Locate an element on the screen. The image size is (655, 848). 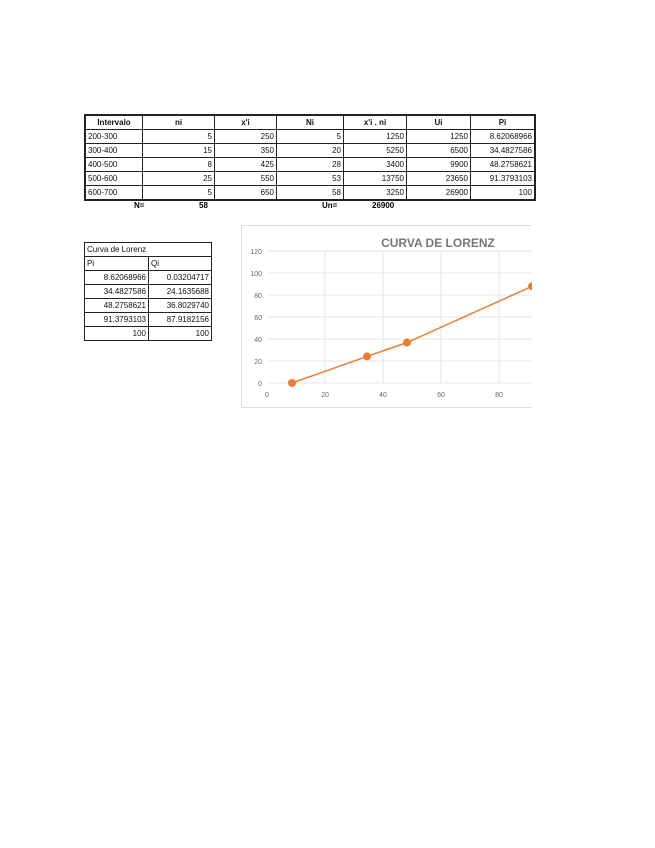
column-header: Ui is located at coordinates (438, 122).